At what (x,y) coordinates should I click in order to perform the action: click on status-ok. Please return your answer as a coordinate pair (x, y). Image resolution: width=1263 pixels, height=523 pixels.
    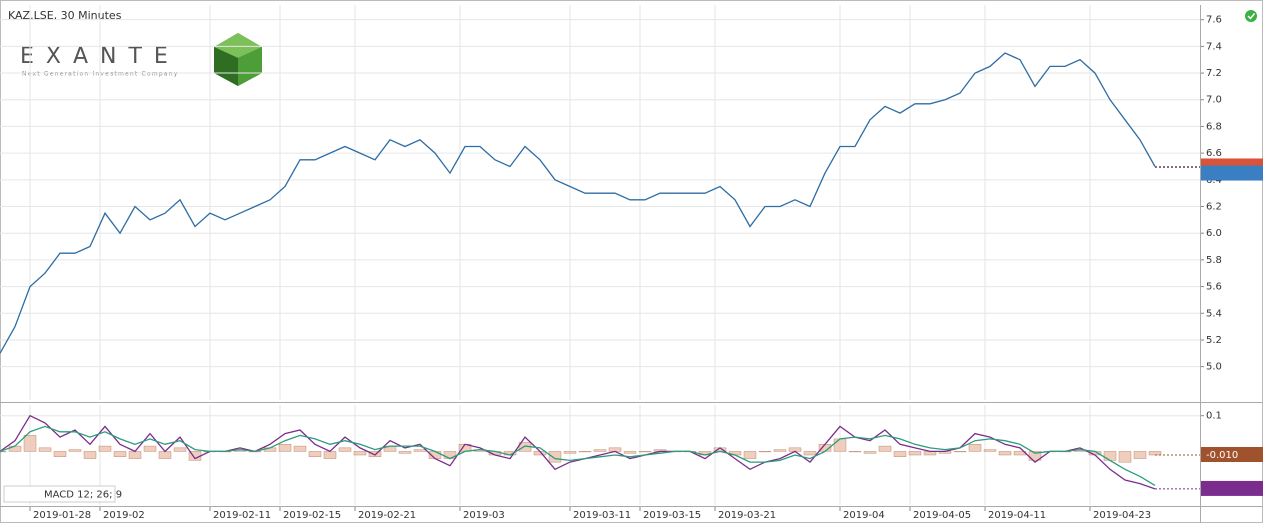
    Looking at the image, I should click on (1251, 16).